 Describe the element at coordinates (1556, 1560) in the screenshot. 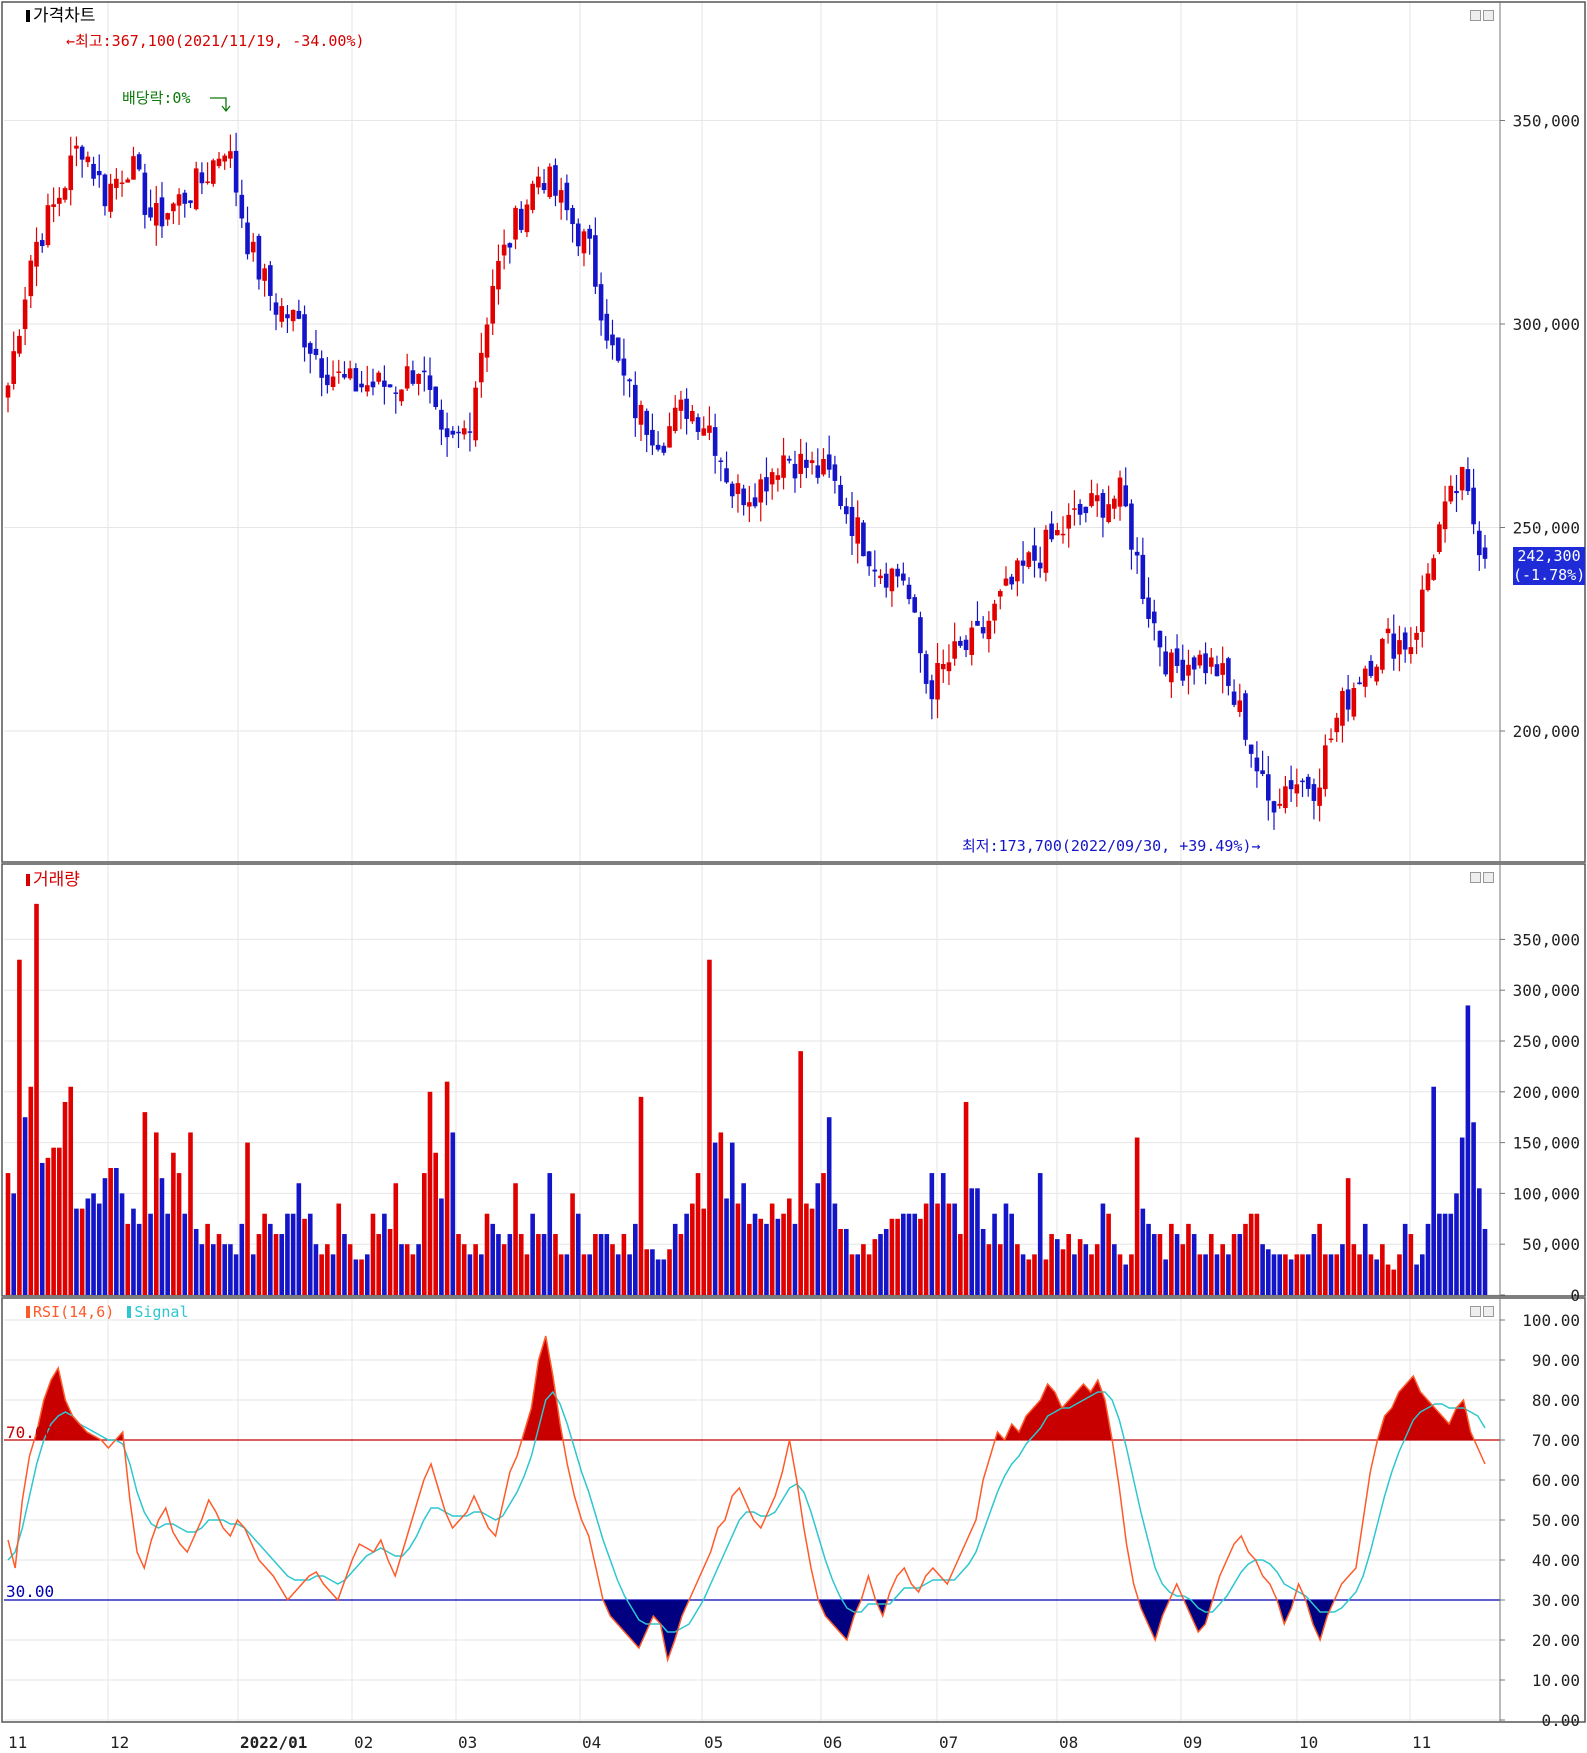

I see `y-tick-label: 40.00` at that location.